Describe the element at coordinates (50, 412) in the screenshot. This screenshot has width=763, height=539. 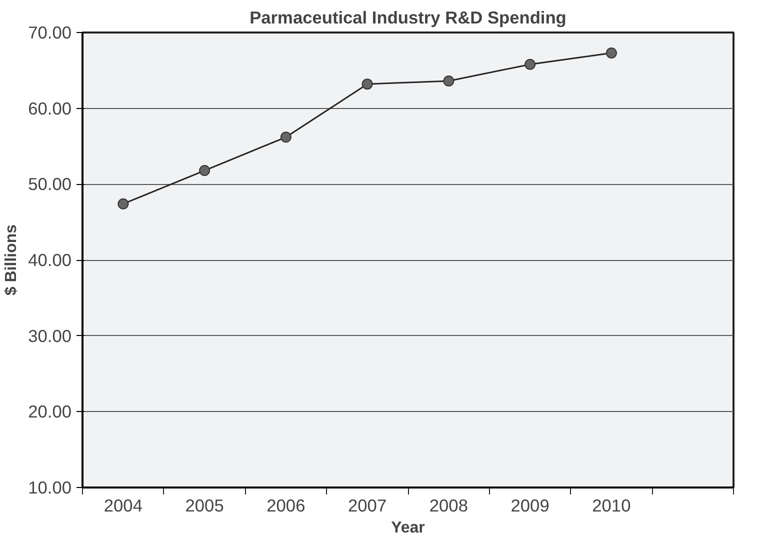
I see `y-tick-label: 20.00` at that location.